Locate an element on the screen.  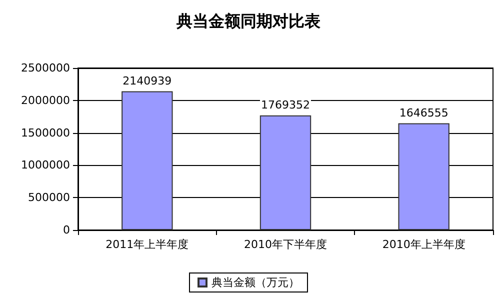
data-label: 1769352 is located at coordinates (285, 105).